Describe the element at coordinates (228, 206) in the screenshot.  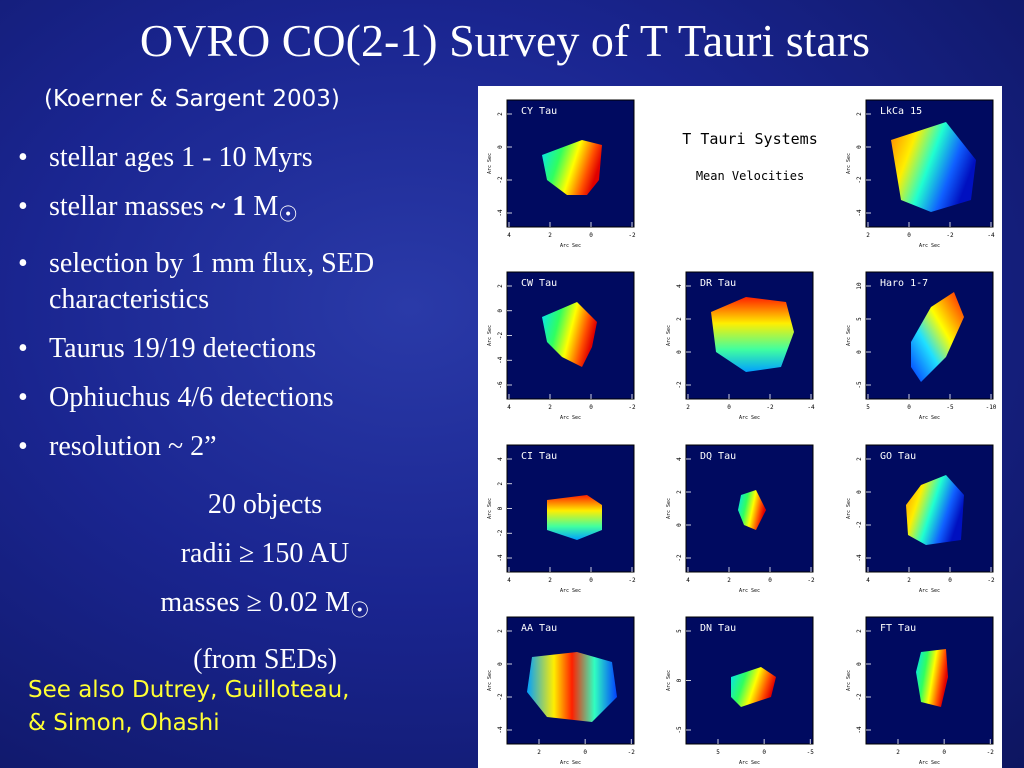
I see `bullet-bold: ~ 1` at that location.